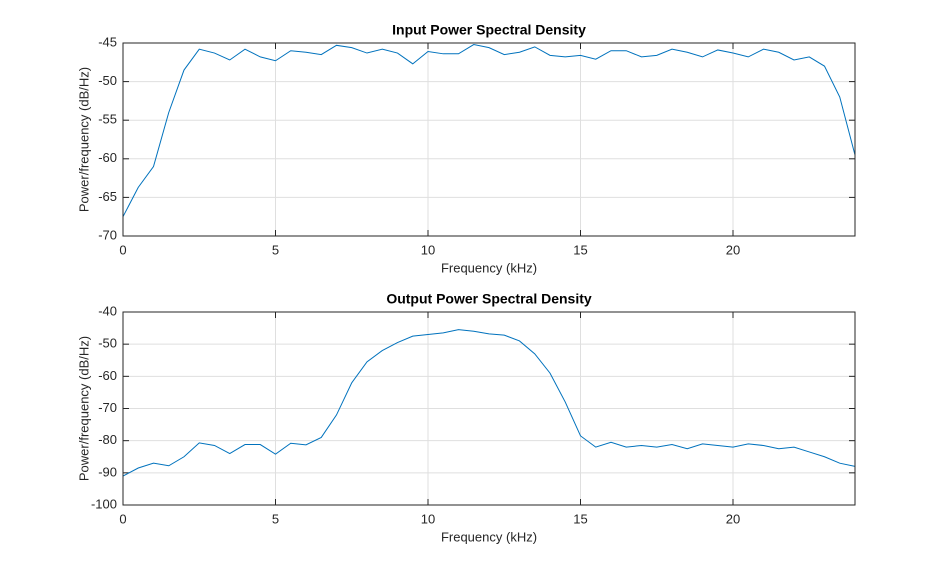 This screenshot has width=946, height=569. I want to click on y-tick-label: -80, so click(107, 439).